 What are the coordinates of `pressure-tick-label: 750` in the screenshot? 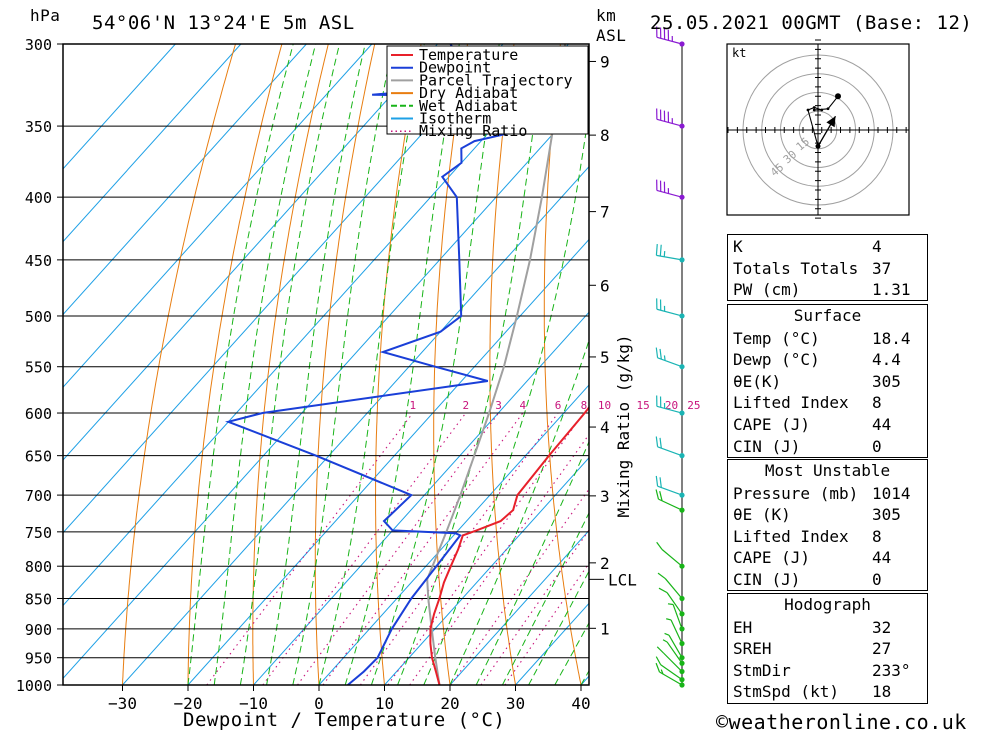 It's located at (38, 533).